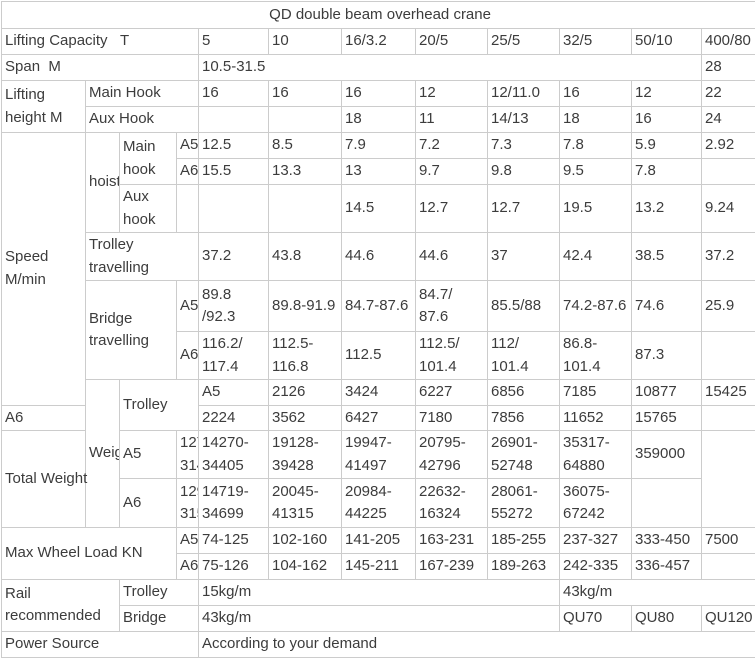 This screenshot has width=755, height=658. What do you see at coordinates (667, 306) in the screenshot?
I see `value-cell: 74.6` at bounding box center [667, 306].